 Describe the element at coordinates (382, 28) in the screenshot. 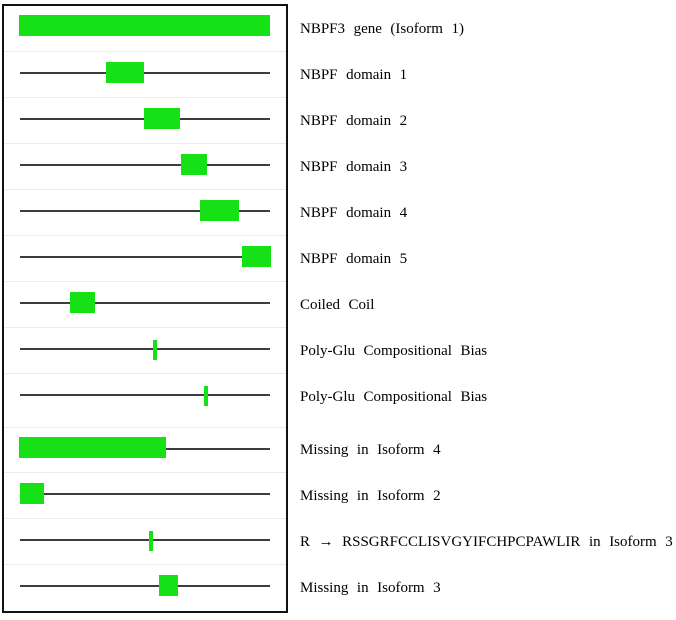

I see `feature-label: NBPF3 gene (Isoform 1)` at that location.